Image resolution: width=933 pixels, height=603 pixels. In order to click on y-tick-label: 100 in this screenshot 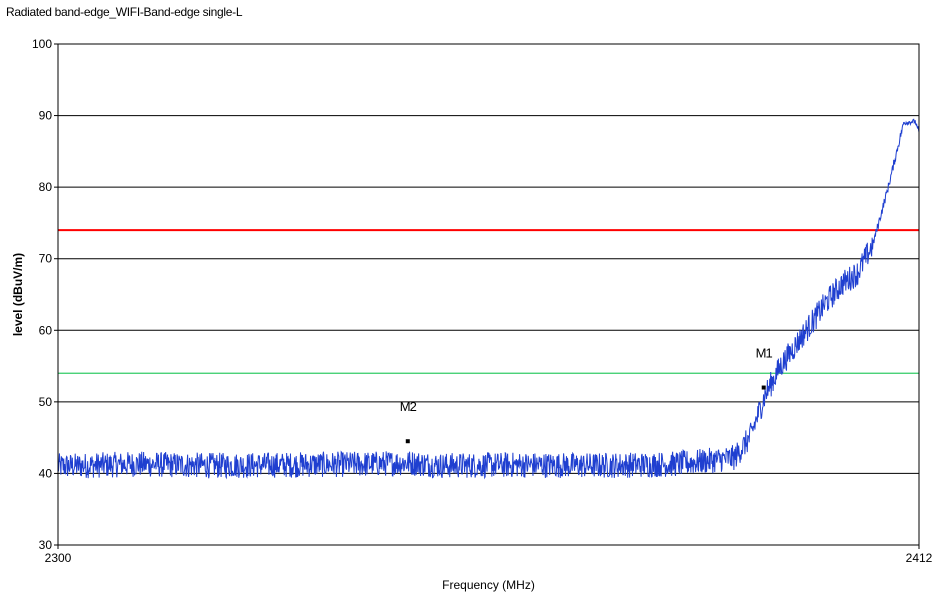, I will do `click(42, 44)`.